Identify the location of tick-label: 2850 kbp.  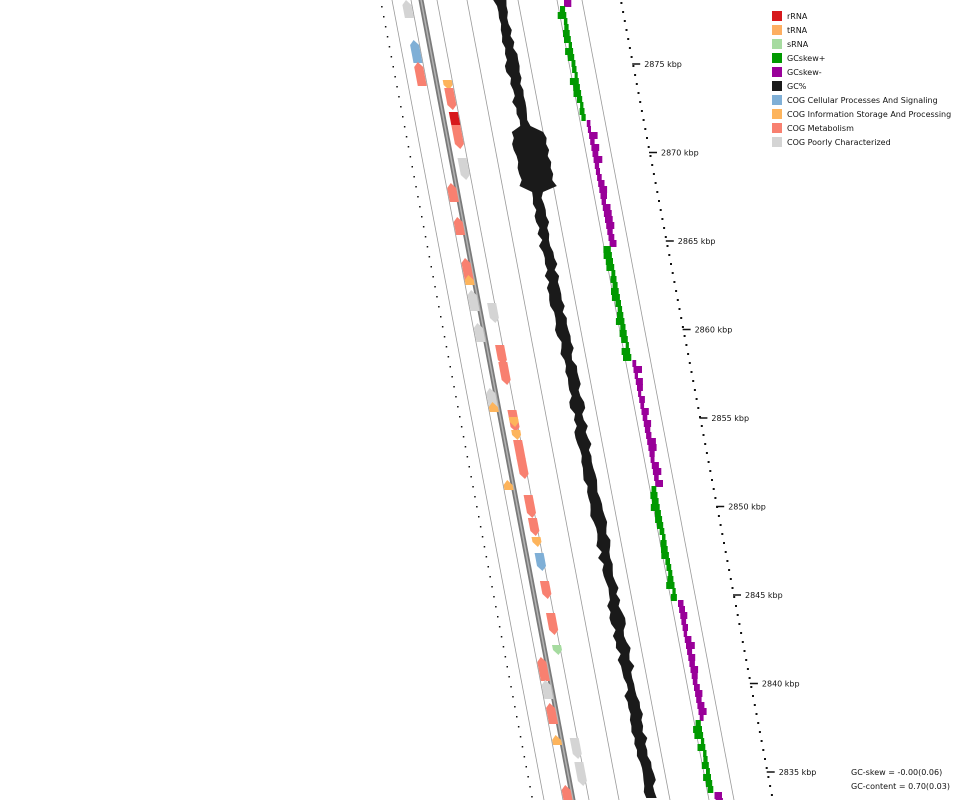
(747, 507).